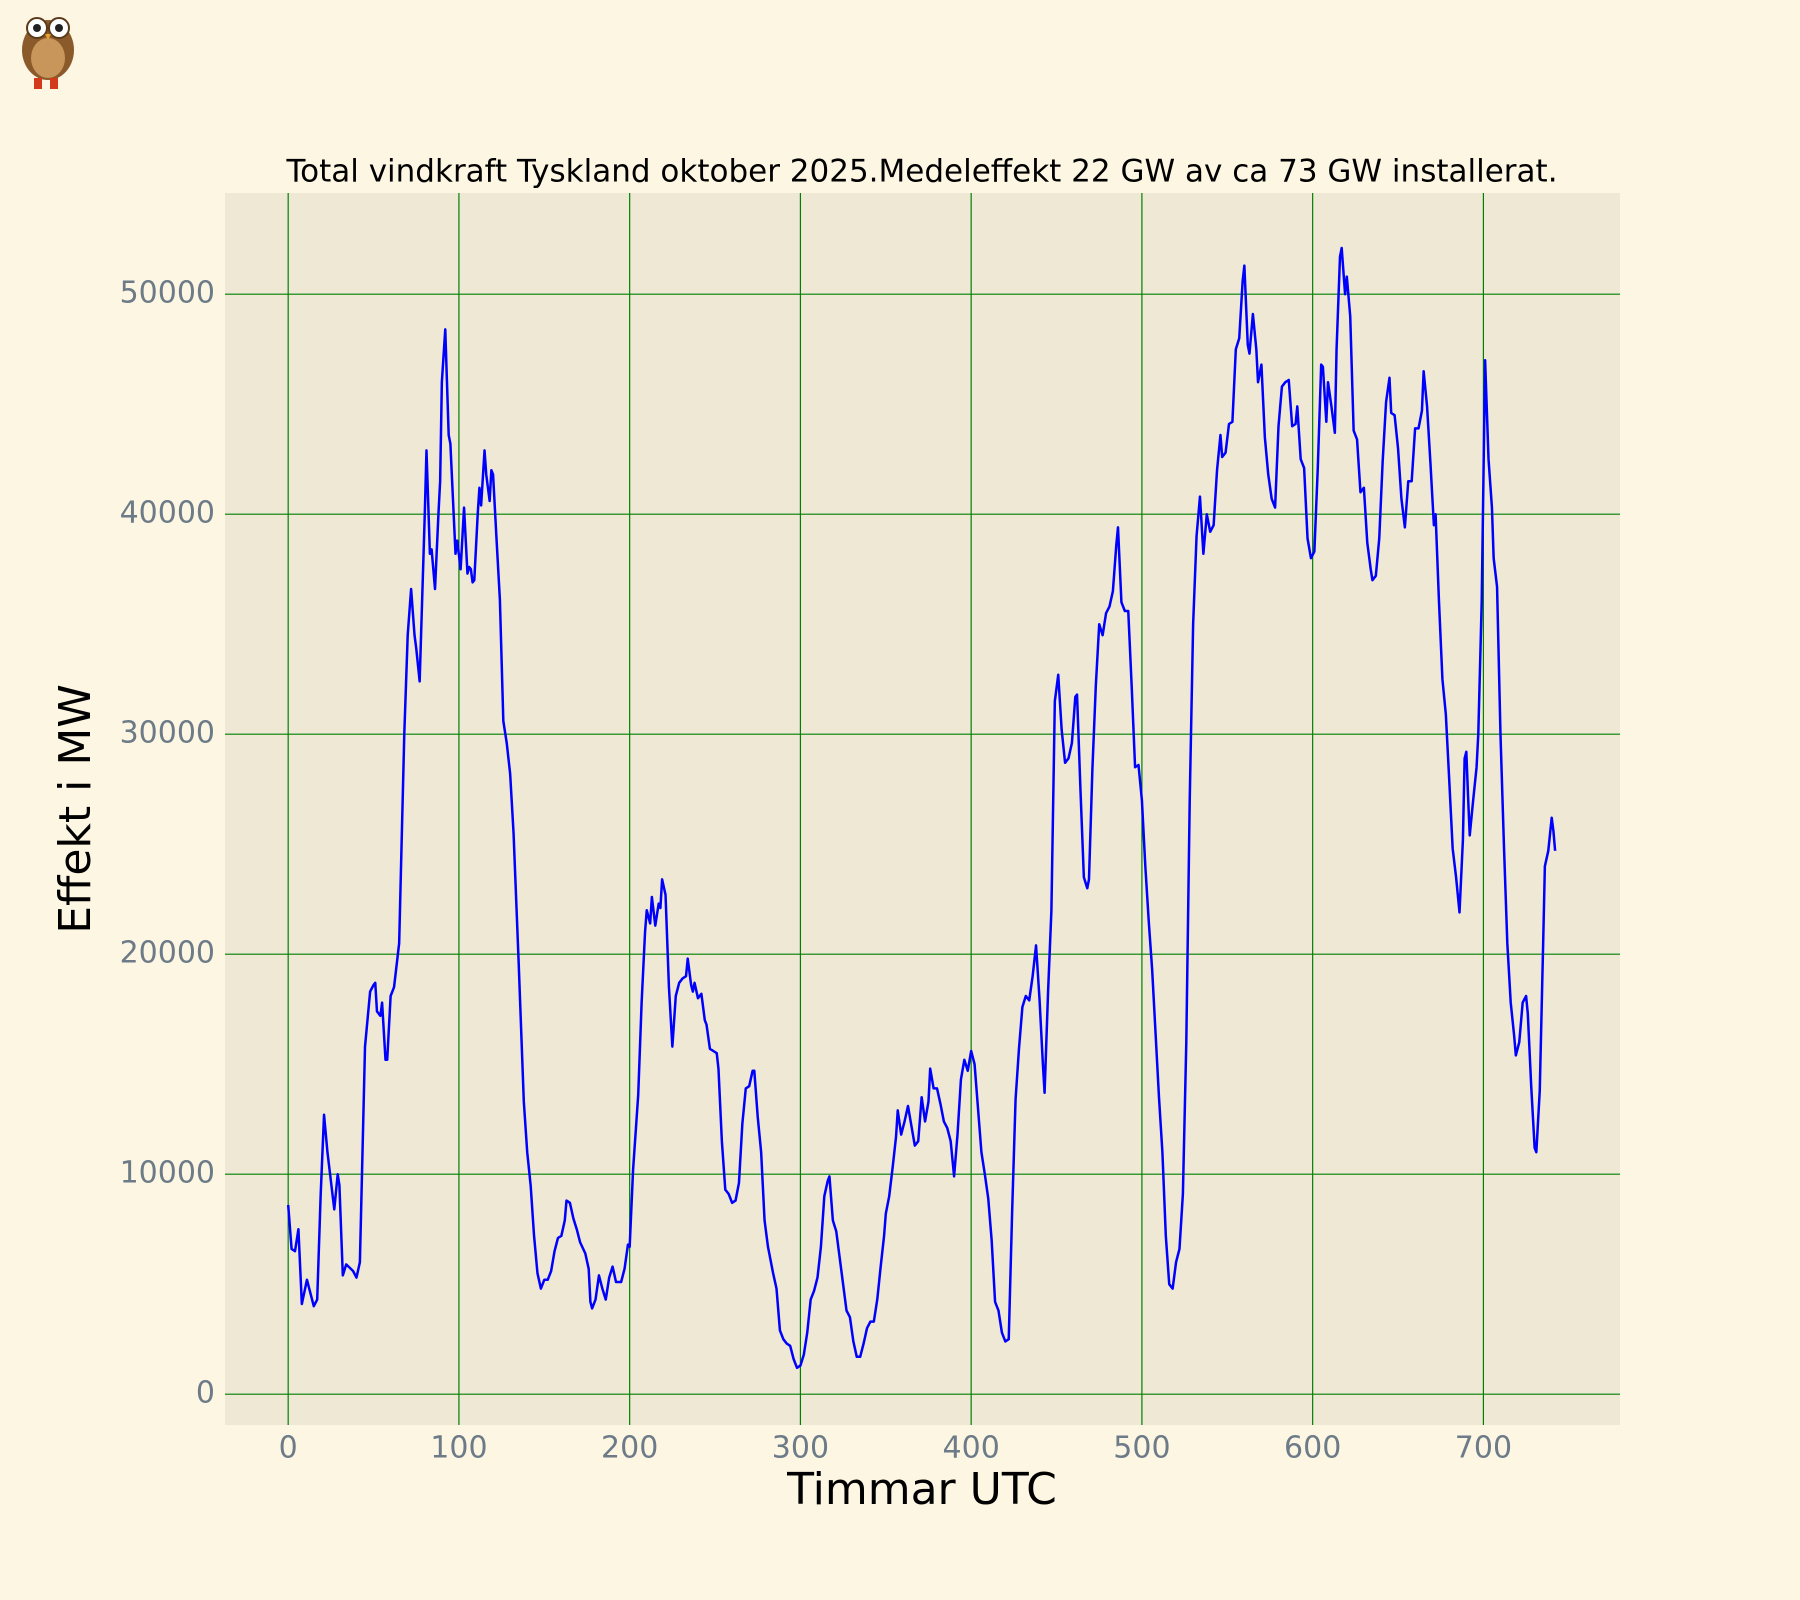 Image resolution: width=1800 pixels, height=1600 pixels. Describe the element at coordinates (921, 1489) in the screenshot. I see `x-axis-label: Timmar UTC` at that location.